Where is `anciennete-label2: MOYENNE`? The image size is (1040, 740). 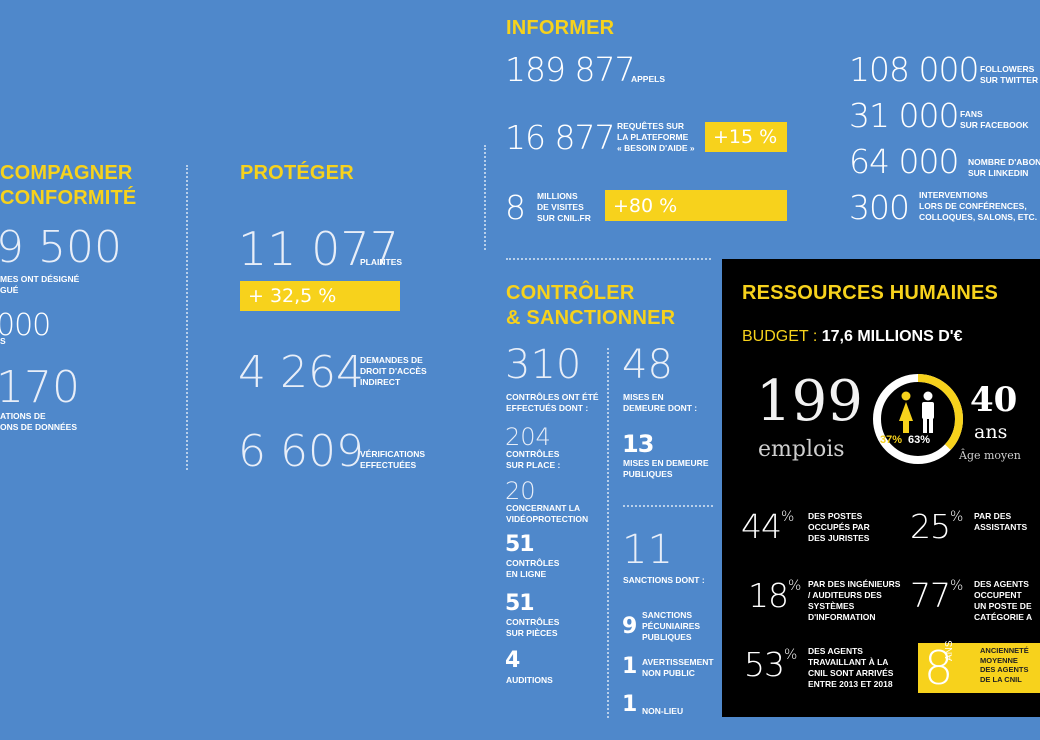 anciennete-label2: MOYENNE is located at coordinates (999, 660).